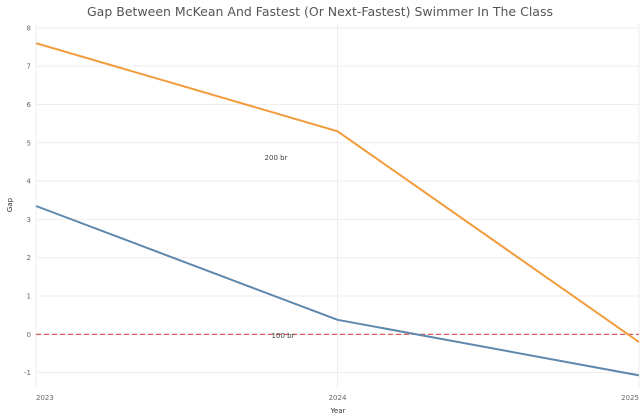  I want to click on y-tick-label: 2, so click(29, 258).